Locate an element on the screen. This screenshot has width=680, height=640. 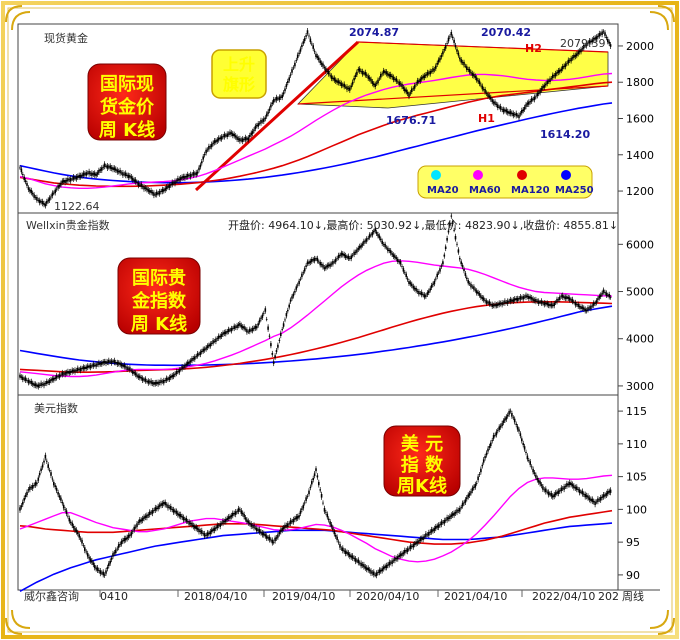
wellxin-badge-text: 国际贵 is located at coordinates (159, 278).